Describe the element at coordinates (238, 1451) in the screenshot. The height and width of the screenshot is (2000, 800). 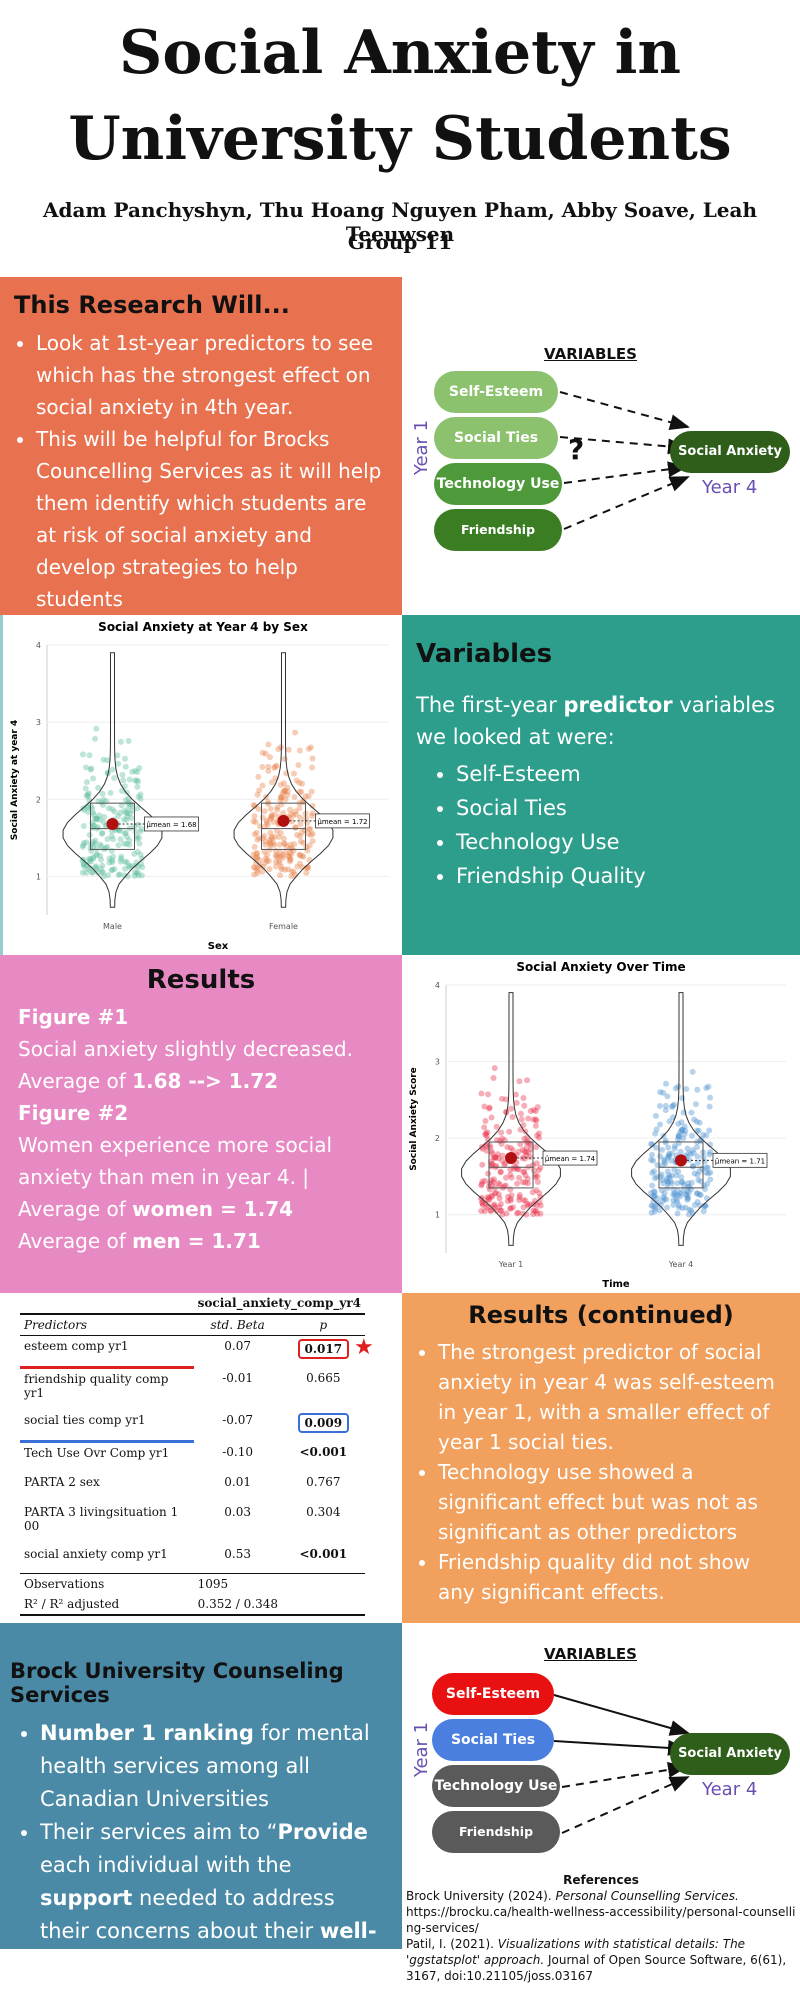
I see `row-beta: -0.10` at that location.